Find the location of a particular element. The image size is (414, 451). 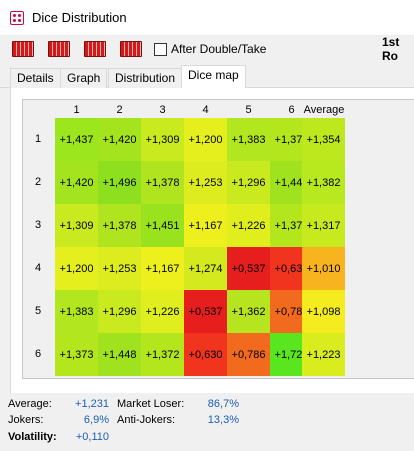

dice-cell-3-1: +1,309 is located at coordinates (76, 225).